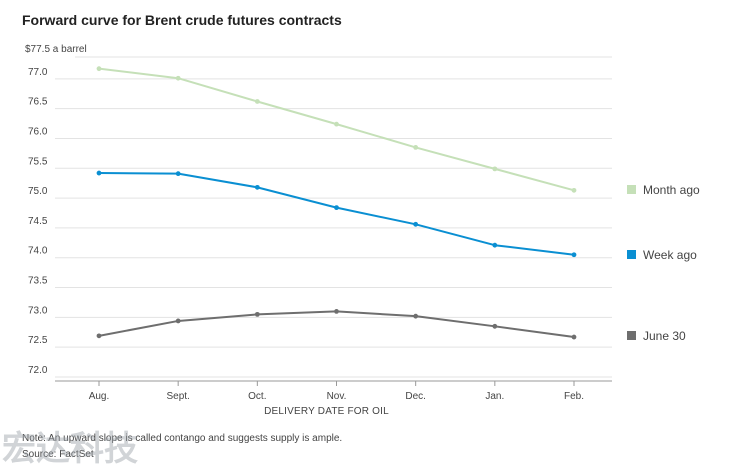 The height and width of the screenshot is (468, 741). What do you see at coordinates (38, 72) in the screenshot?
I see `y-tick-label: 77.0` at bounding box center [38, 72].